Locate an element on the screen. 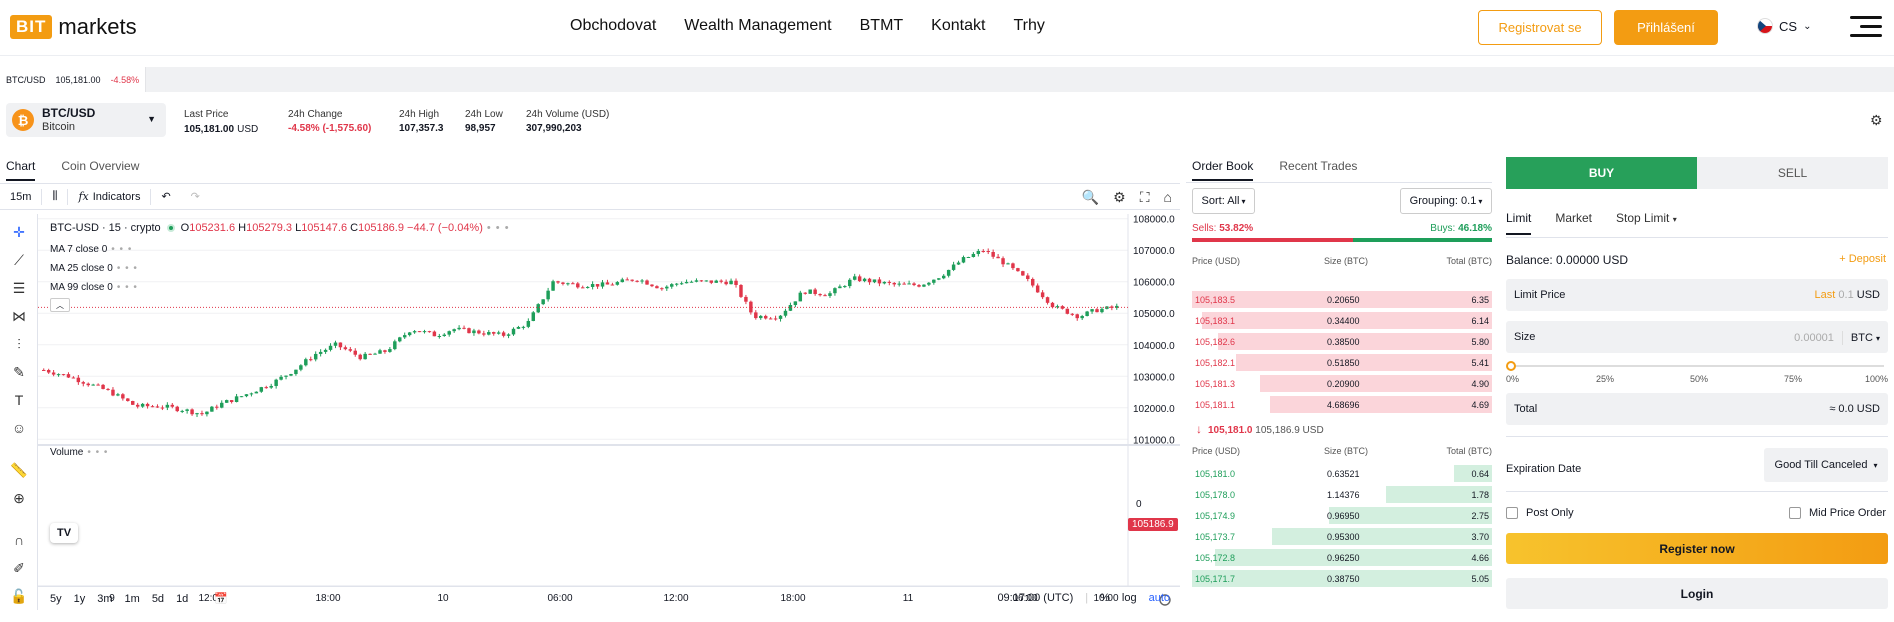 This screenshot has width=1894, height=622. nav-link-kontakt: Kontakt is located at coordinates (958, 25).